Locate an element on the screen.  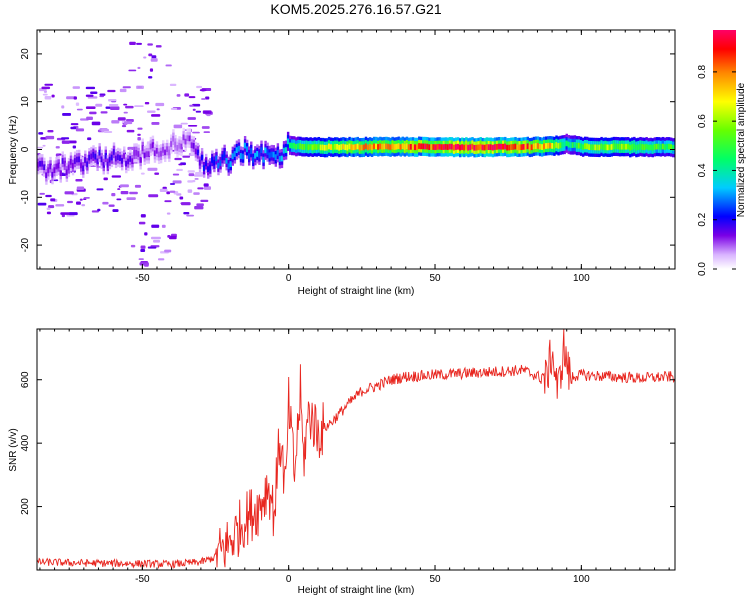
y-tick-label: 10 is located at coordinates (25, 102).